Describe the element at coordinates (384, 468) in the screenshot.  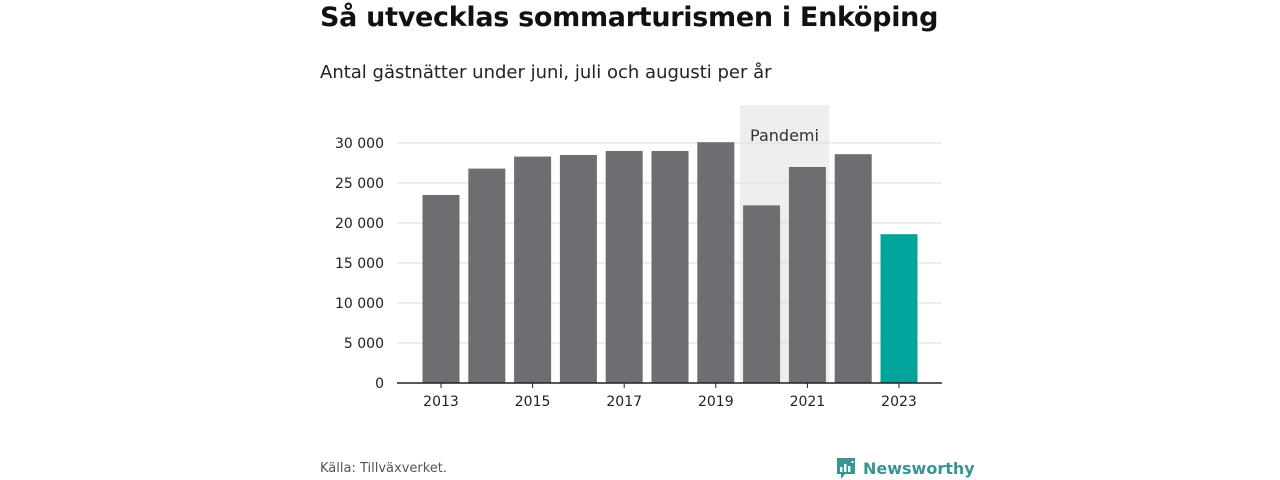
I see `source-note: Källa: Tillväxverket.` at that location.